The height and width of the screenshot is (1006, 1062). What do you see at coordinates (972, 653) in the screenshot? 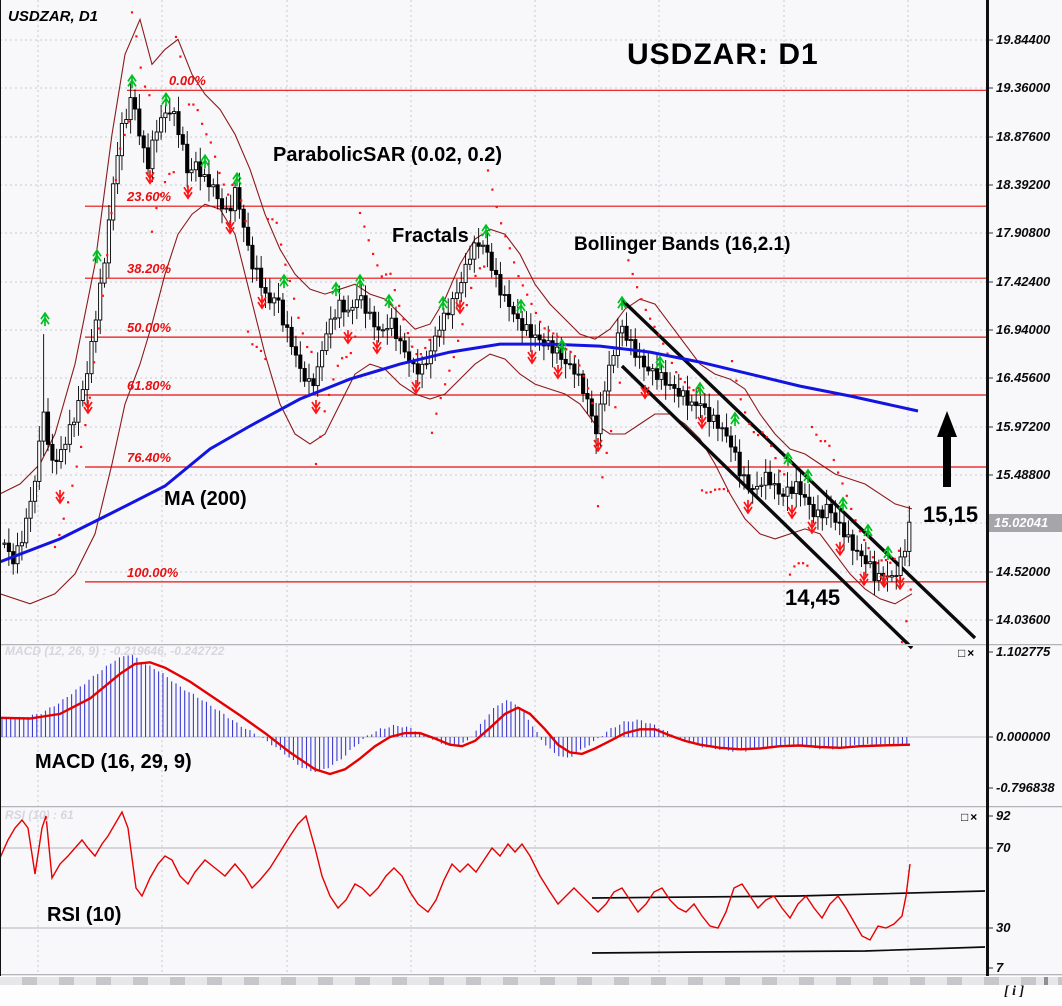
I see `macd-close-button: ×` at bounding box center [972, 653].